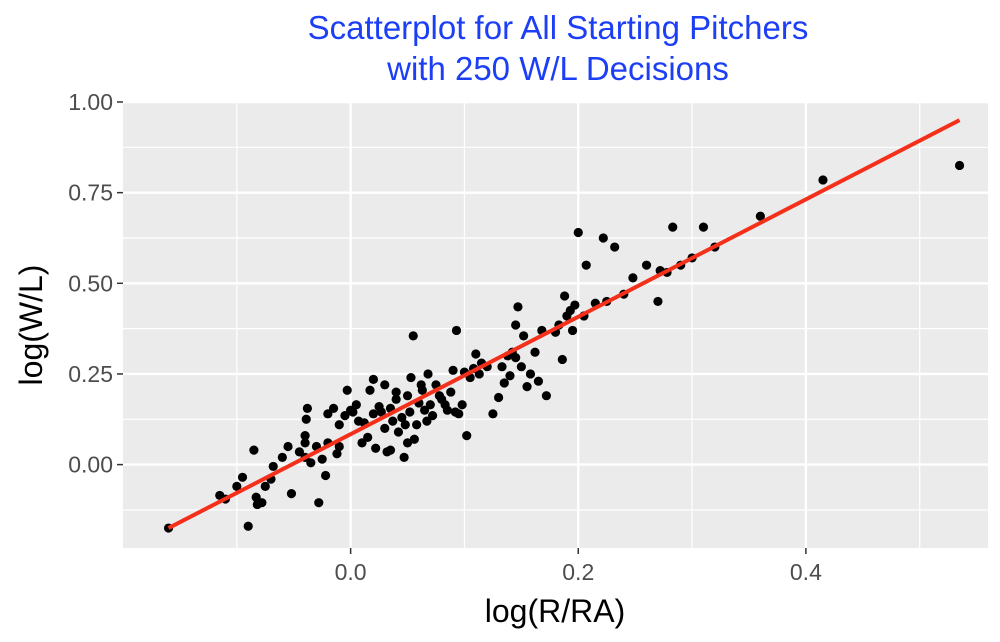 The height and width of the screenshot is (642, 1000). Describe the element at coordinates (578, 566) in the screenshot. I see `x-axis-ticks: 0.0 0.2 0.4` at that location.